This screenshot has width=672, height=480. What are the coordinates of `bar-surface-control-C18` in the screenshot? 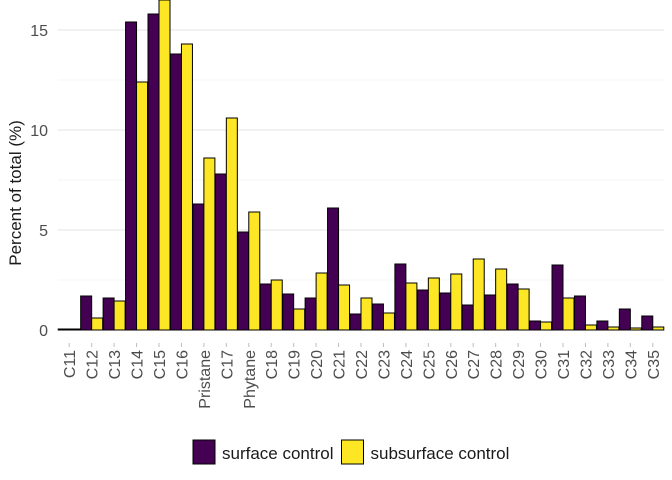 It's located at (265, 307).